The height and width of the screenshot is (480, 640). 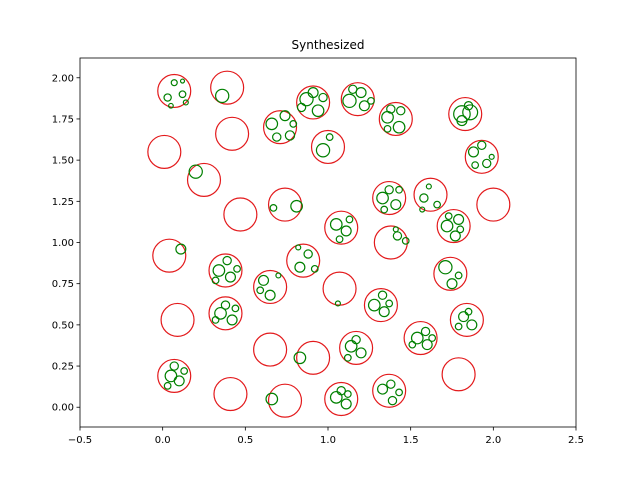 I want to click on y-tick-label: 2.00, so click(x=63, y=78).